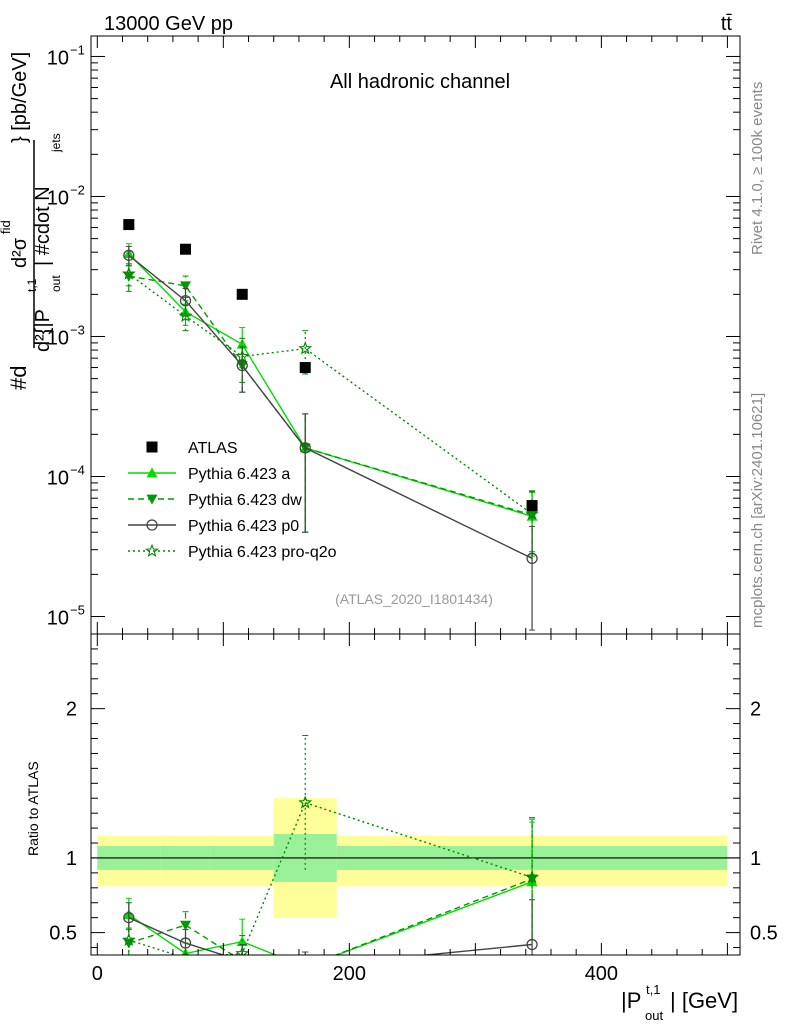  Describe the element at coordinates (77, 610) in the screenshot. I see `main-ytick-label-exp: −5` at that location.